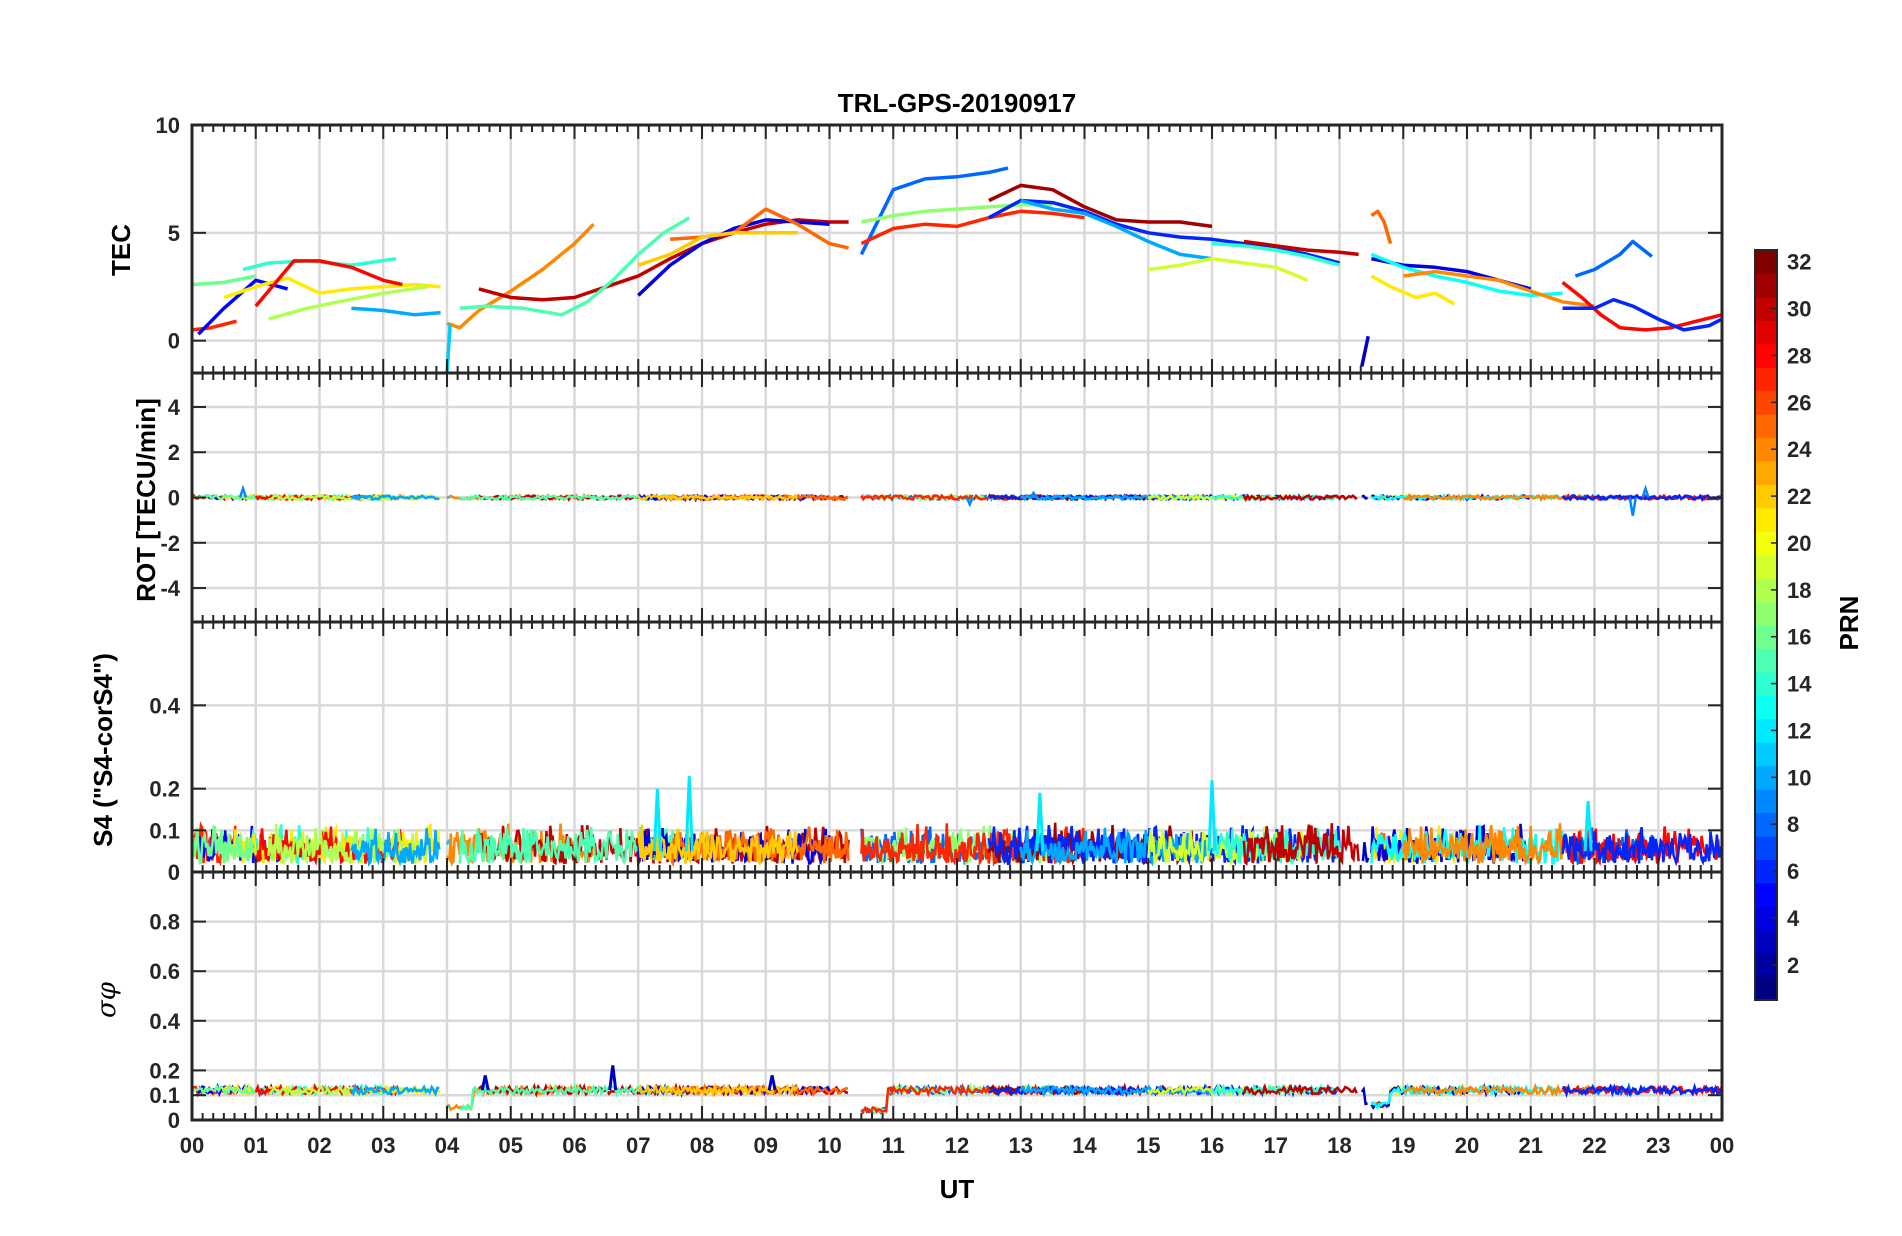 This screenshot has height=1236, width=1902. I want to click on sigma-phi-axis-label: σφ, so click(107, 999).